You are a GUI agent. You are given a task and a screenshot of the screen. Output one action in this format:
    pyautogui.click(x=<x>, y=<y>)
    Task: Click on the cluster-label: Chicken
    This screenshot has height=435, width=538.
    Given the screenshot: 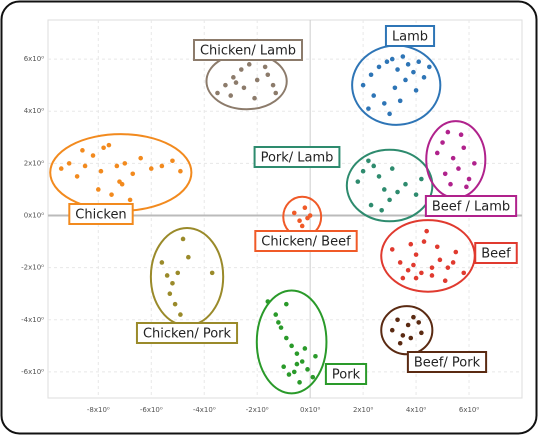 What is the action you would take?
    pyautogui.click(x=100, y=215)
    